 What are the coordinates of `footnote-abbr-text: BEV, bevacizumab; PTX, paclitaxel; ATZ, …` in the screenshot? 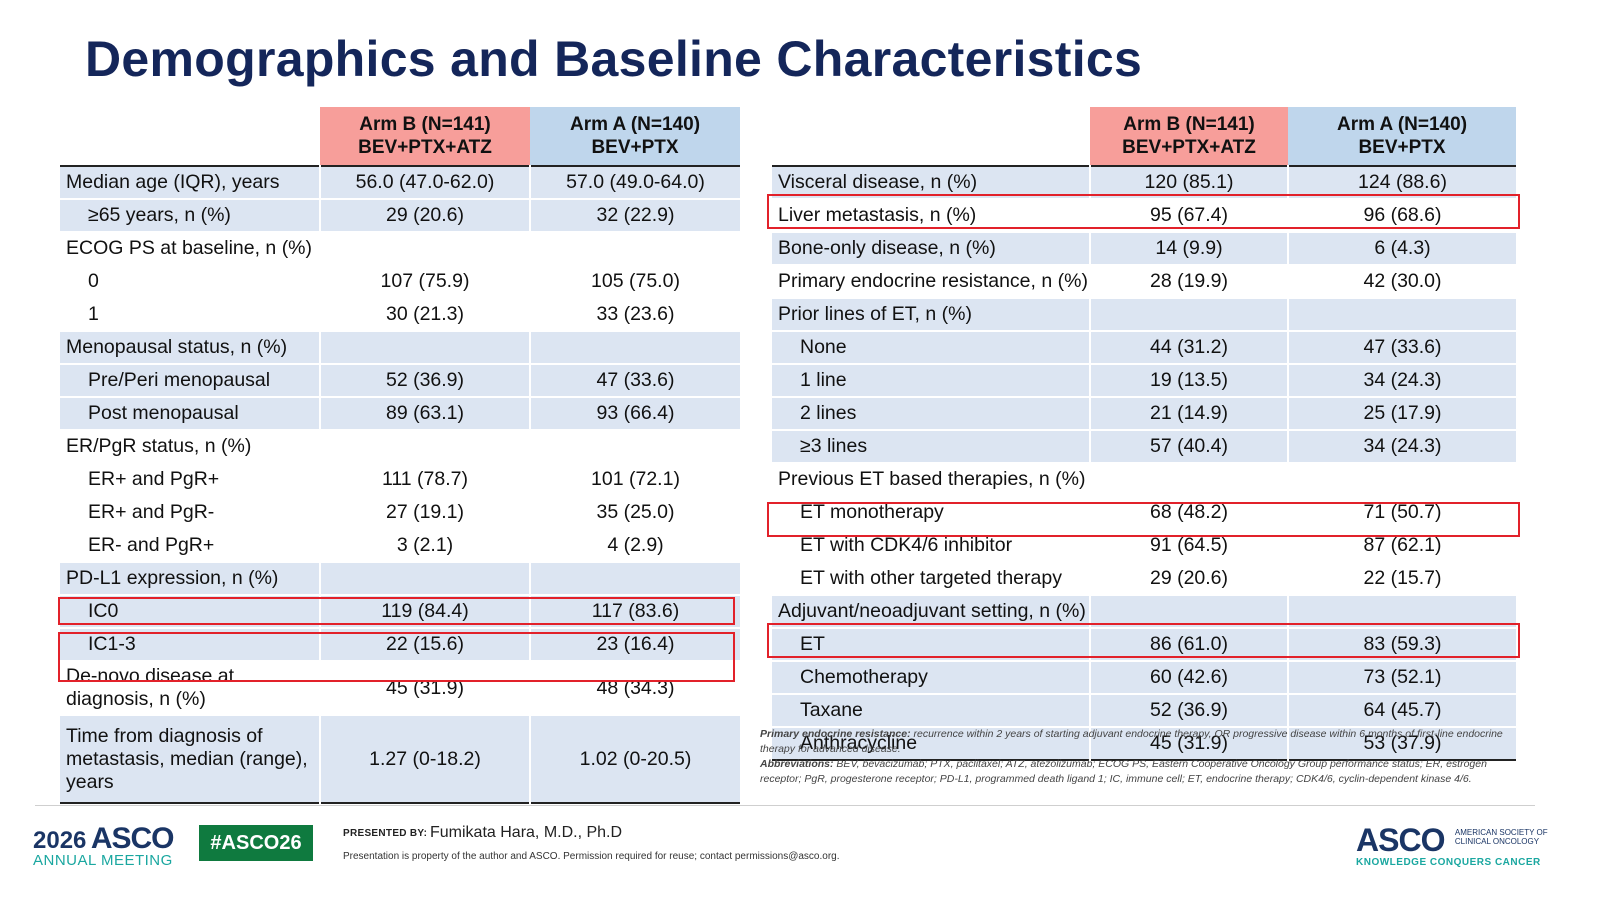 It's located at (1123, 771).